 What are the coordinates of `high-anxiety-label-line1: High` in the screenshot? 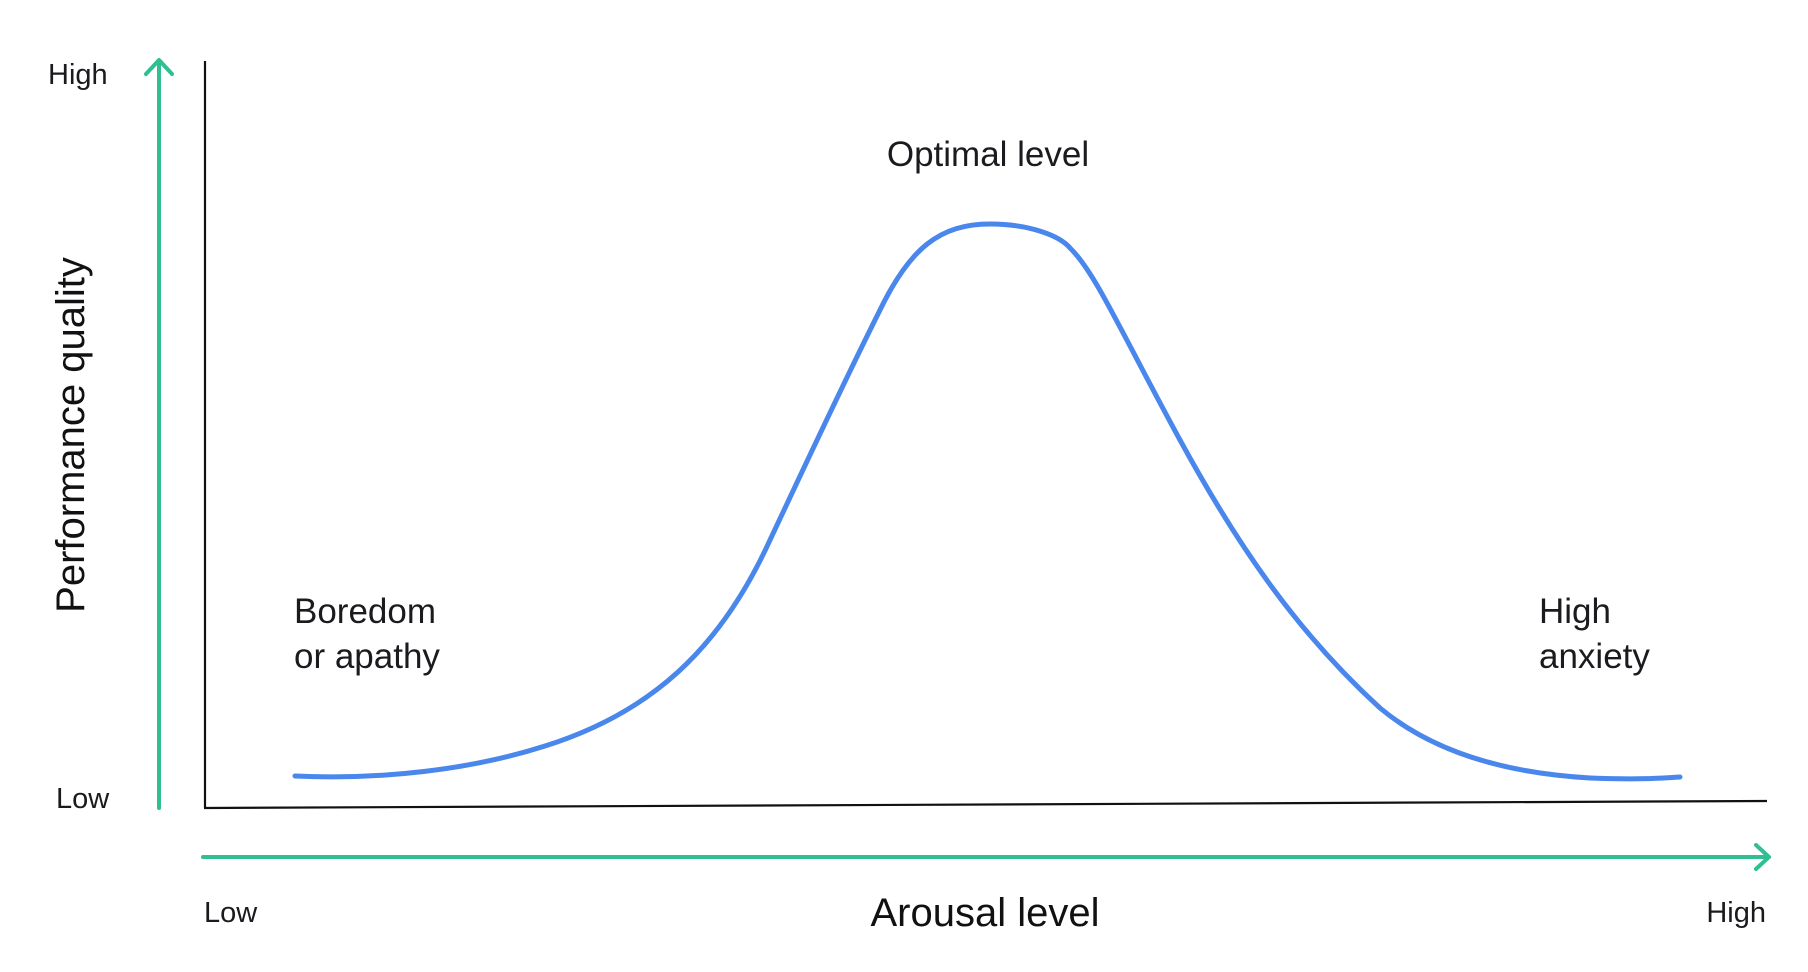 It's located at (1575, 611).